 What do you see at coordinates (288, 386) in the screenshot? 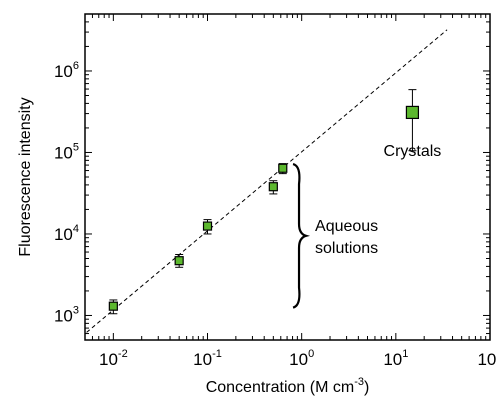
I see `x-axis-title: Concentration (M cm-3)` at bounding box center [288, 386].